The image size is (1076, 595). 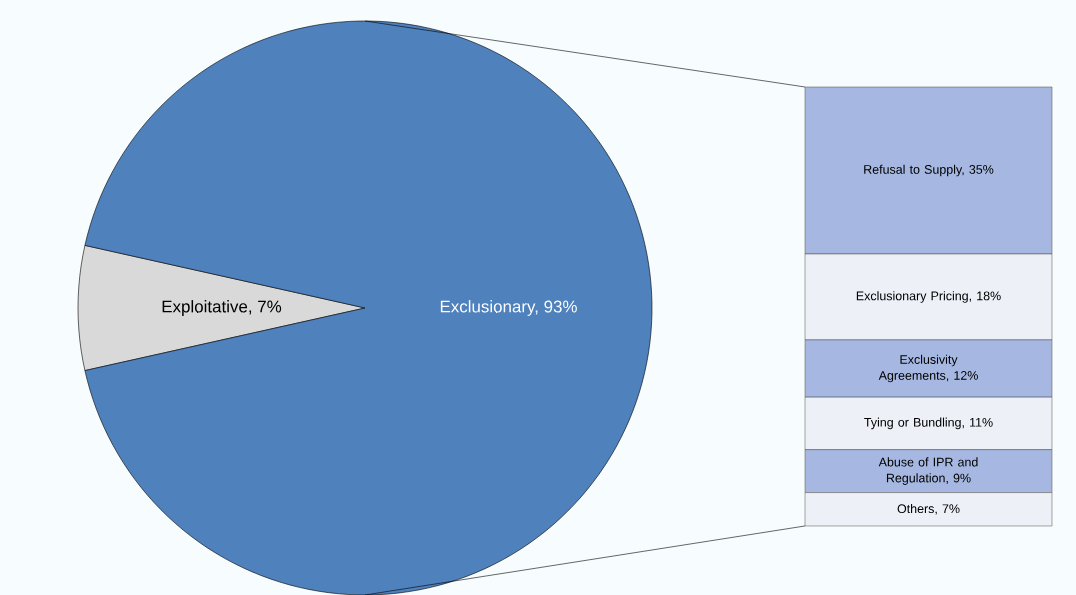 I want to click on data-label: Exclusivity Agreements, 12%, so click(x=928, y=368).